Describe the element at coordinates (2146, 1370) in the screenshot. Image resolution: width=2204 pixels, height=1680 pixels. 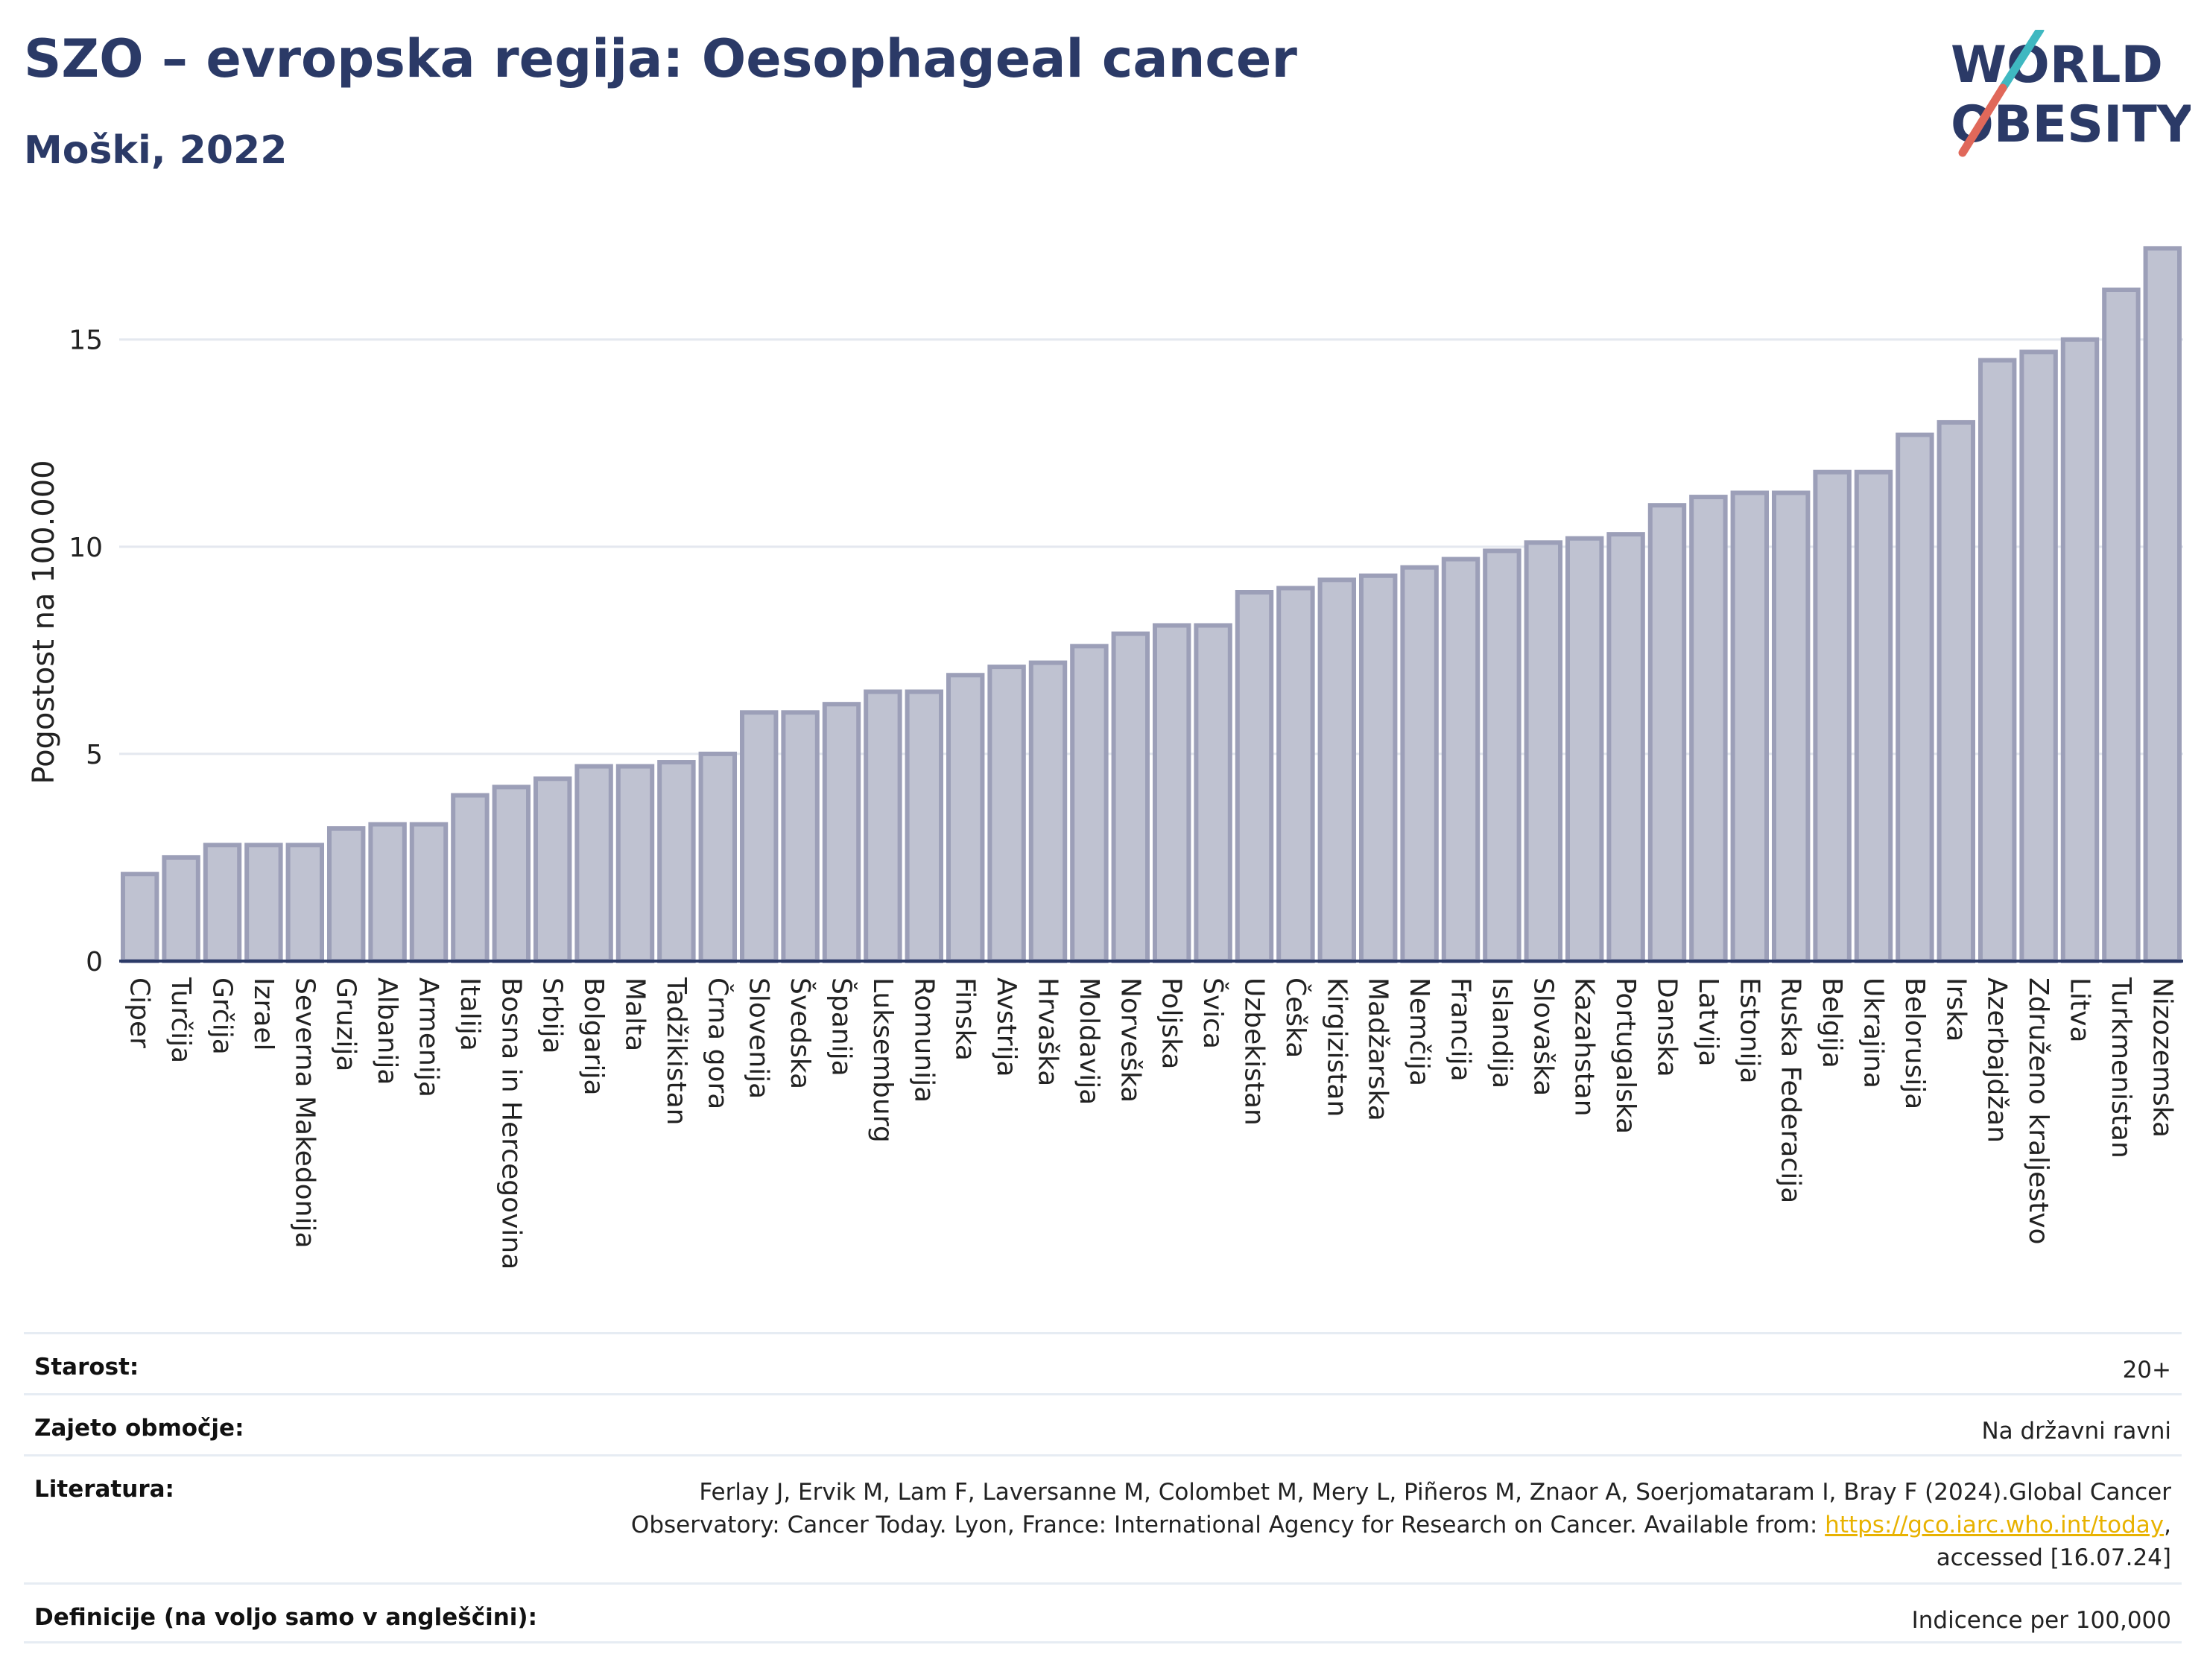
I see `meta-age-value: 20+` at that location.